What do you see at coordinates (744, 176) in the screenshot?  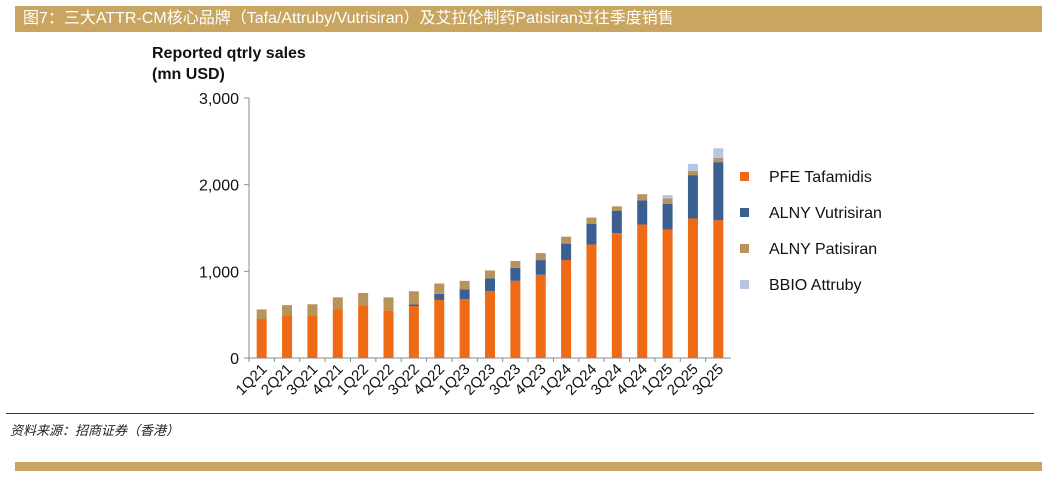 I see `legend-swatch-pfe-tafamidis` at bounding box center [744, 176].